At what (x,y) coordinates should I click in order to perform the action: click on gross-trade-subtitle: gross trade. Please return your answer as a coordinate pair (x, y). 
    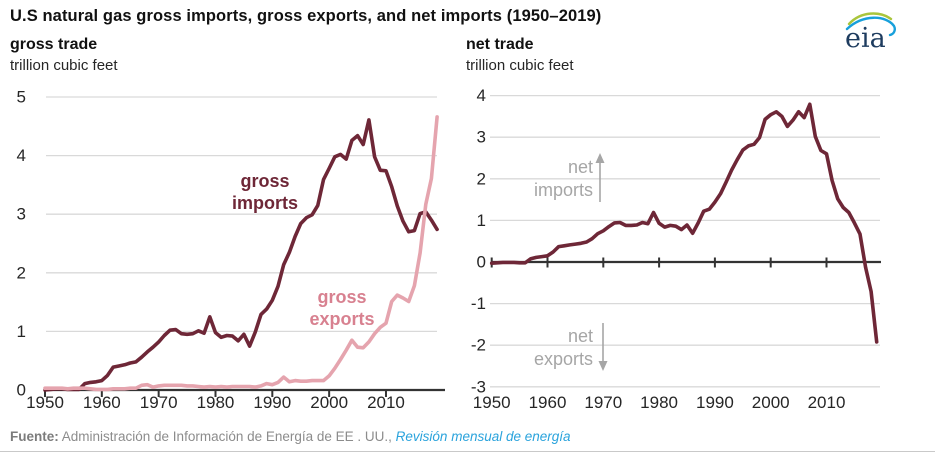
    Looking at the image, I should click on (54, 44).